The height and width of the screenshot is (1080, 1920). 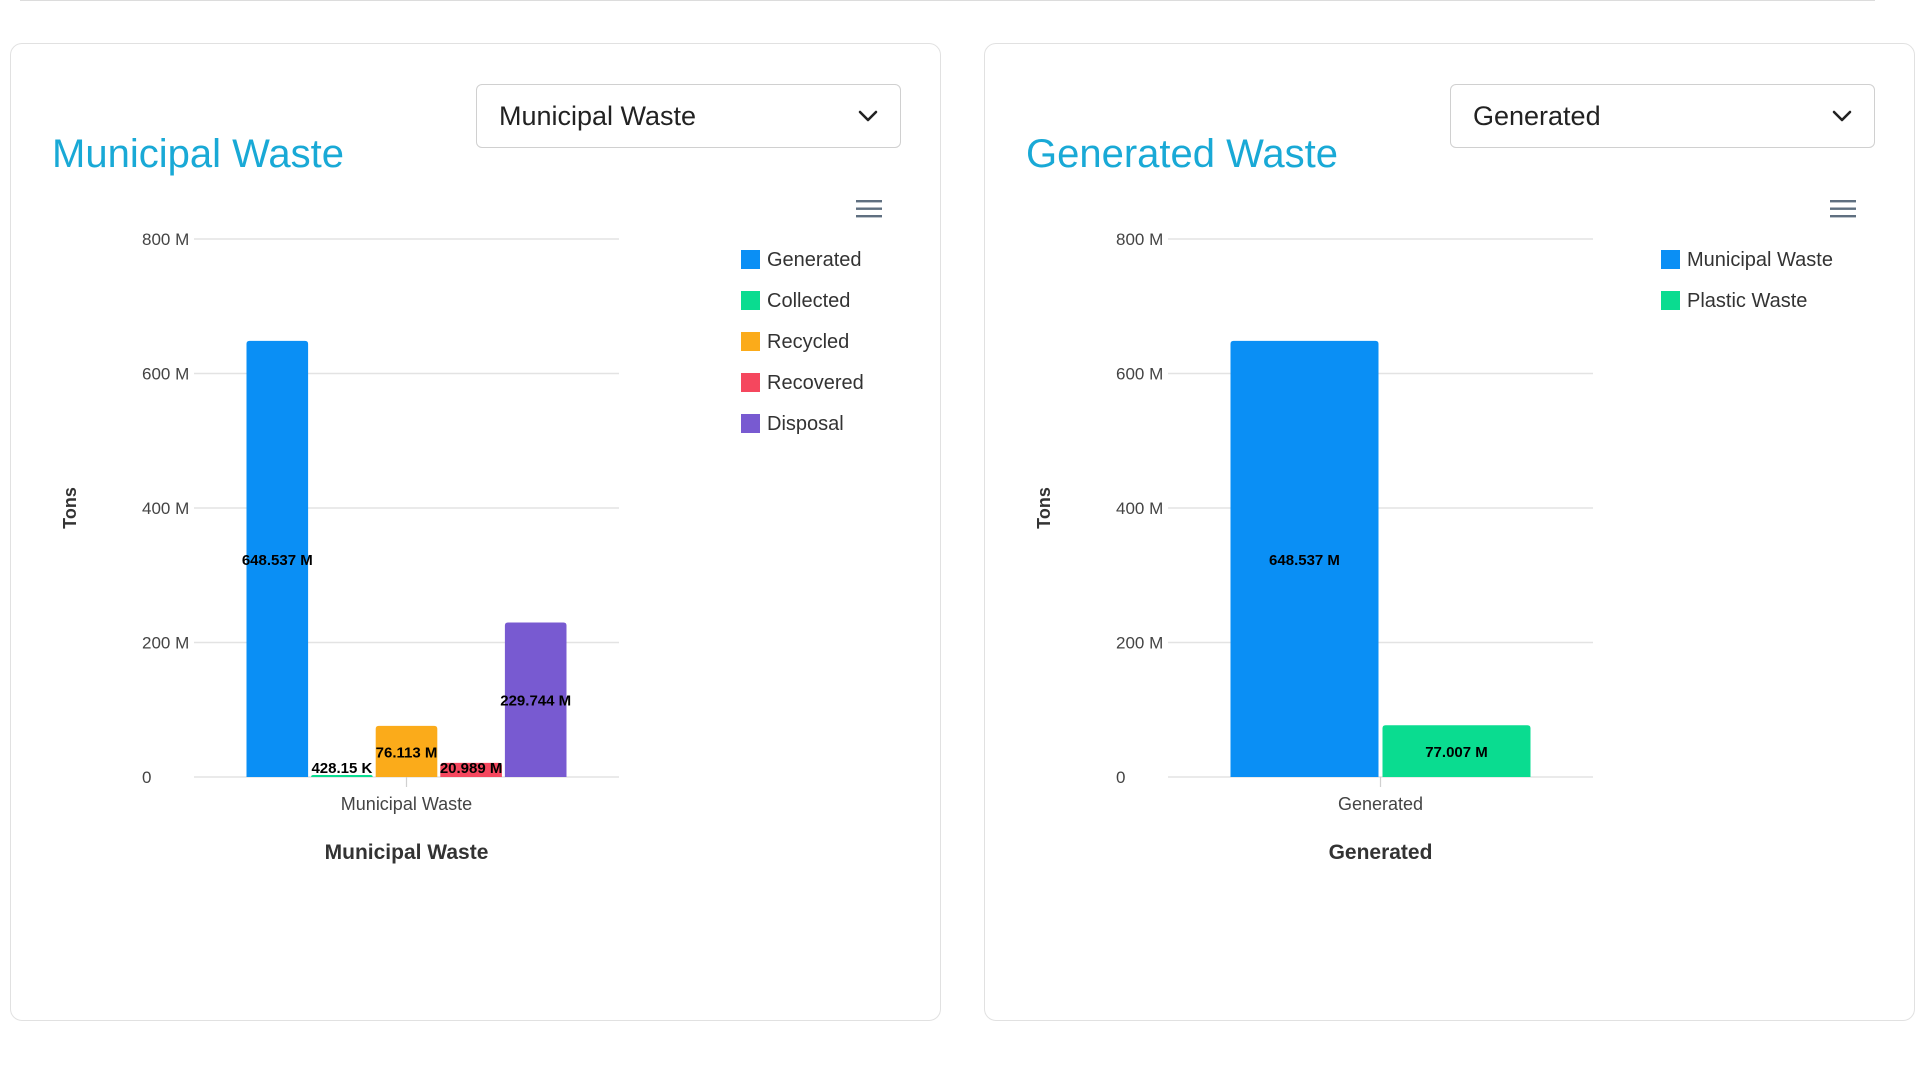 I want to click on category-select: Municipal Waste, so click(x=688, y=116).